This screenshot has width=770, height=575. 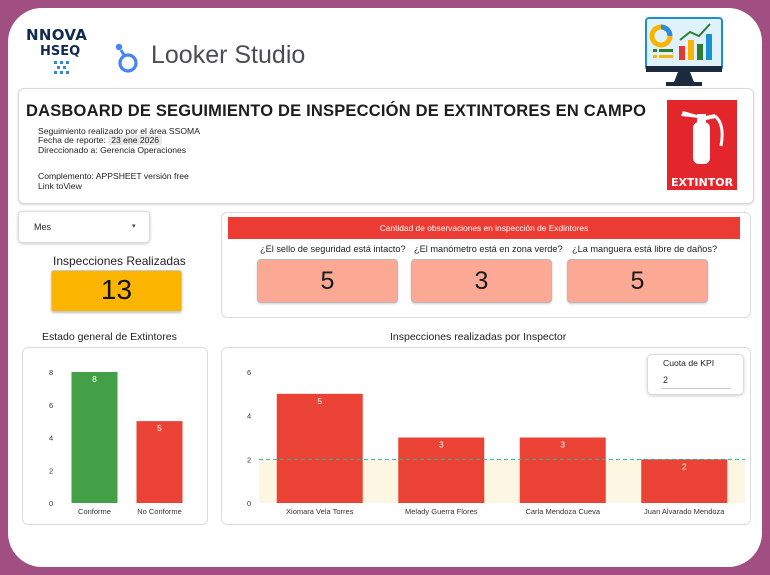 I want to click on x-tick-label: Melady Guerra Flores, so click(x=441, y=511).